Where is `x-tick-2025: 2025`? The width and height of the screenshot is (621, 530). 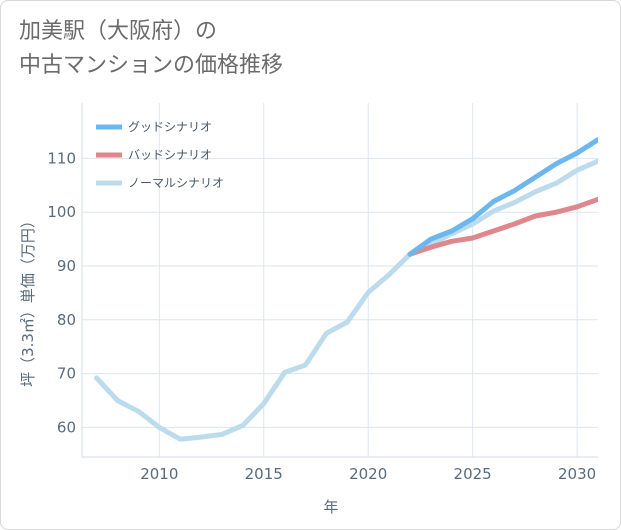
x-tick-2025: 2025 is located at coordinates (473, 474).